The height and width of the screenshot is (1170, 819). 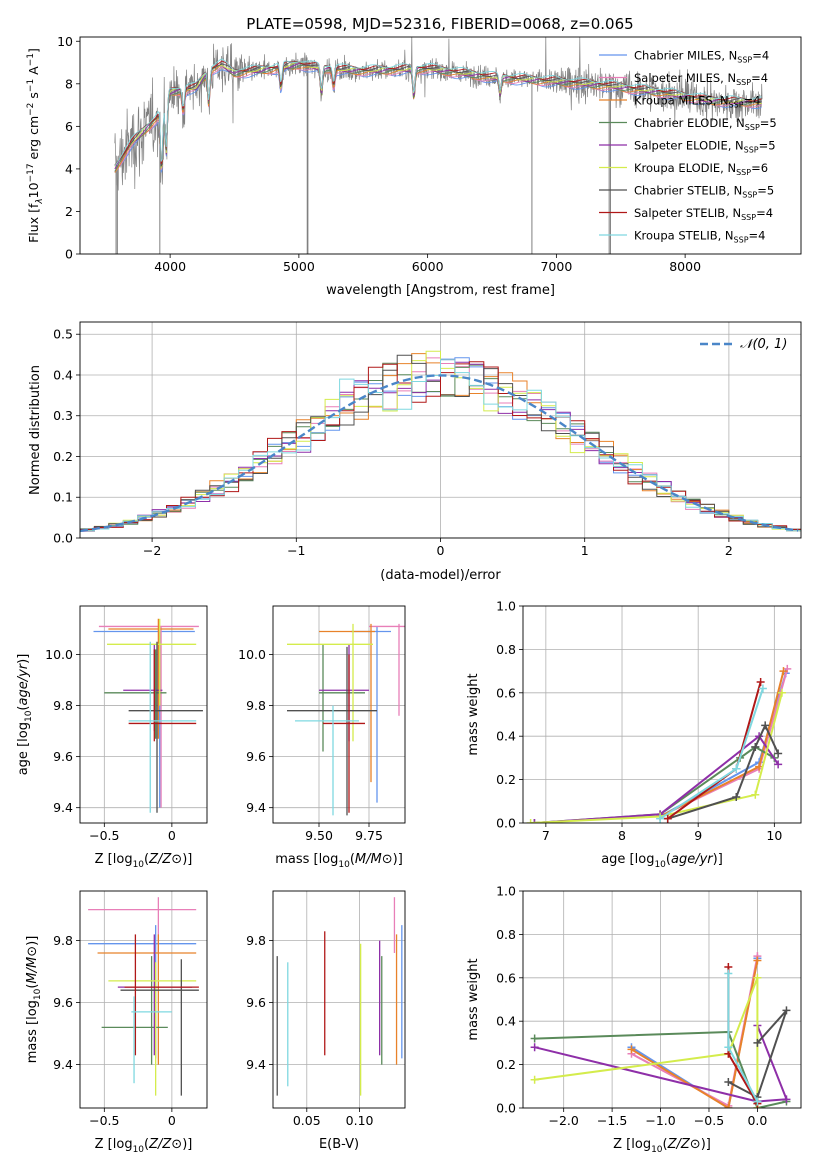 I want to click on x-tick-label: 10, so click(x=774, y=835).